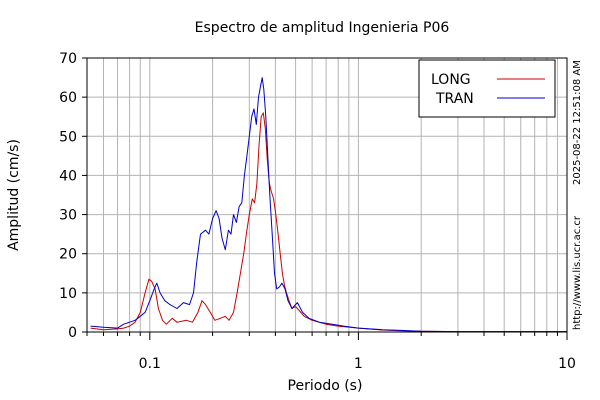 Image resolution: width=600 pixels, height=400 pixels. What do you see at coordinates (68, 59) in the screenshot?
I see `y-tick-label: 70` at bounding box center [68, 59].